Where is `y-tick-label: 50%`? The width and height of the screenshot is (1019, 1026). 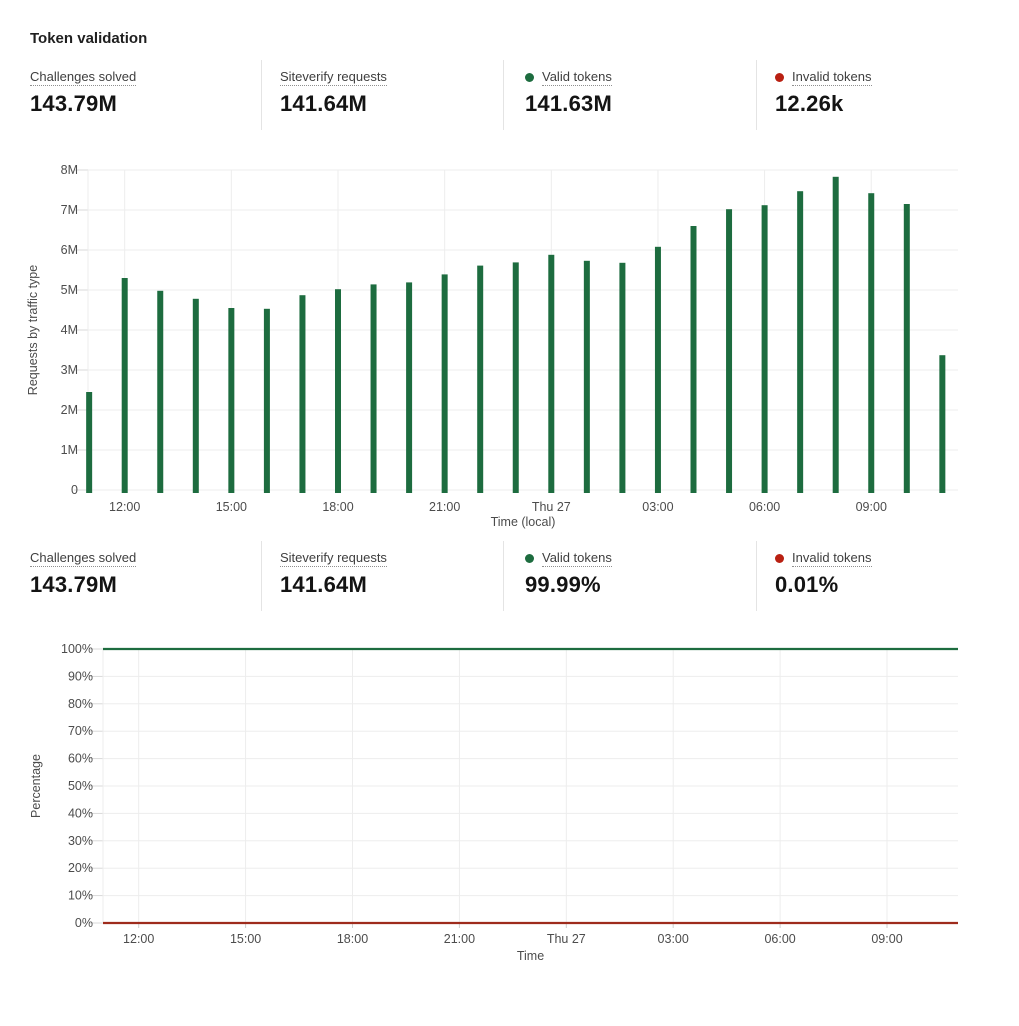
y-tick-label: 50% is located at coordinates (80, 786).